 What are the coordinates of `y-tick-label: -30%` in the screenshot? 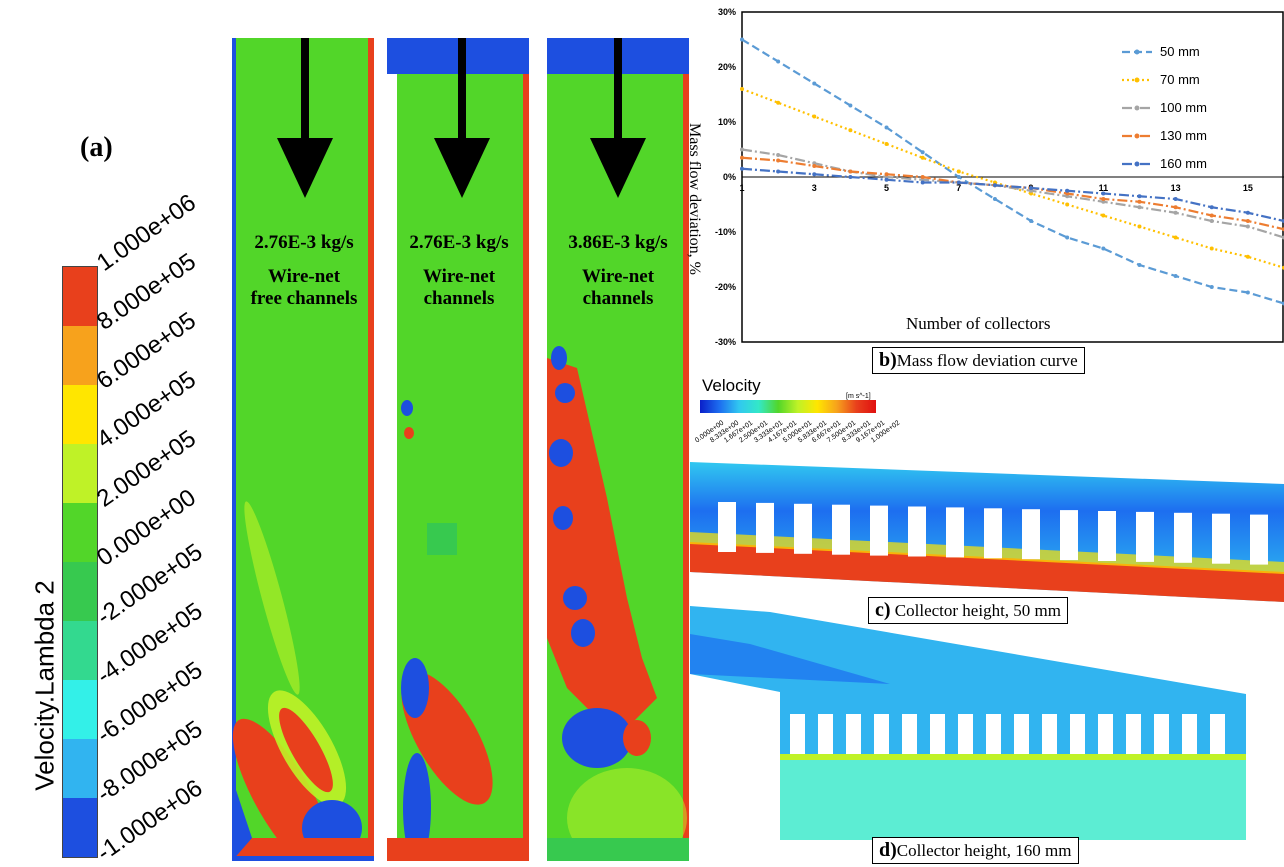 It's located at (725, 342).